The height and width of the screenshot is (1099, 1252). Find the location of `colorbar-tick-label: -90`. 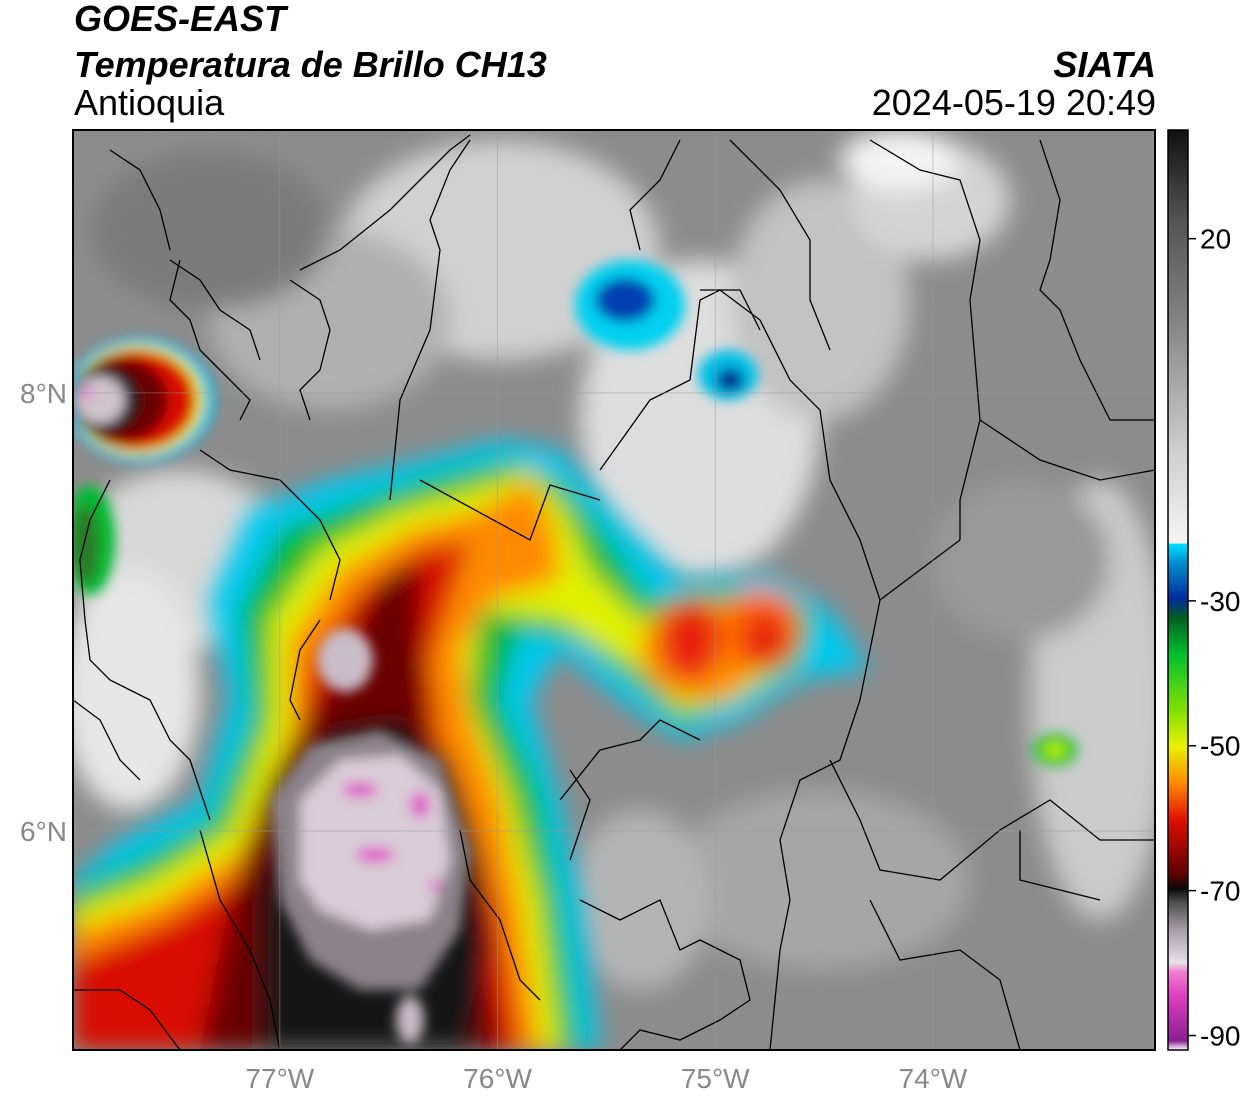

colorbar-tick-label: -90 is located at coordinates (1220, 1036).